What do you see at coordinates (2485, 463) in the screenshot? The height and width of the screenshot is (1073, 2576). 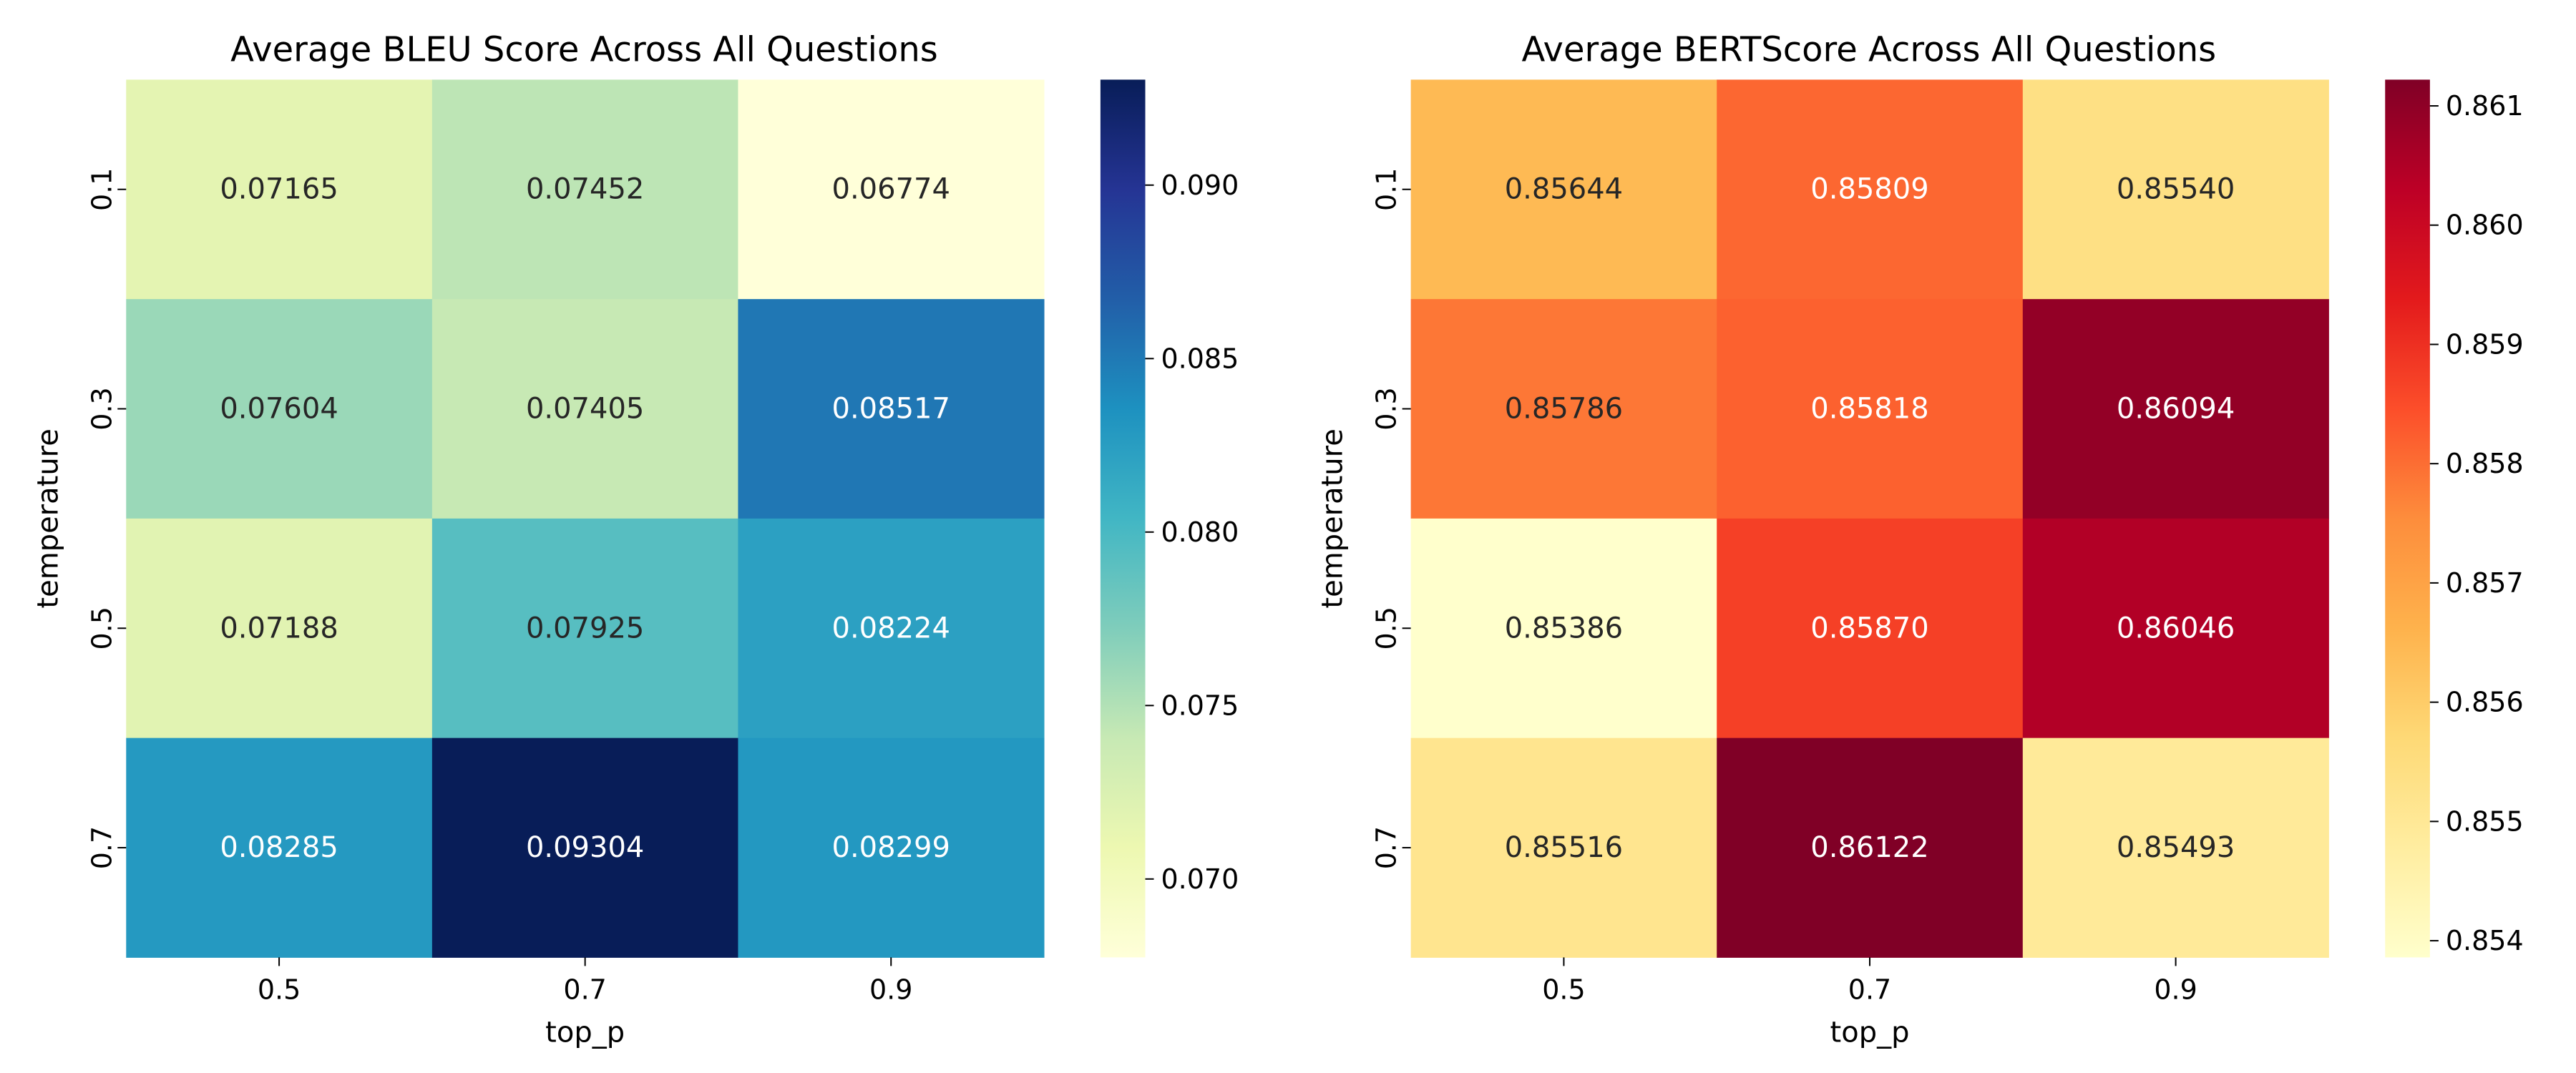 I see `colorbar-tick-label: 0.858` at bounding box center [2485, 463].